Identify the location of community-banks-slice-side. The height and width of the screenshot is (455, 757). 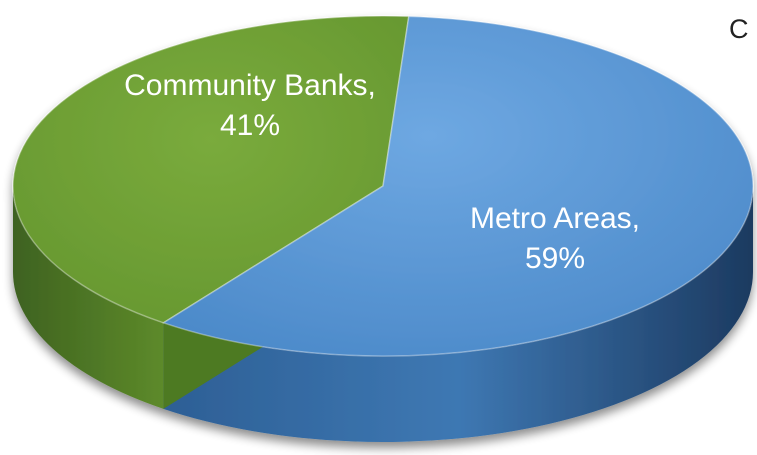
(88, 297).